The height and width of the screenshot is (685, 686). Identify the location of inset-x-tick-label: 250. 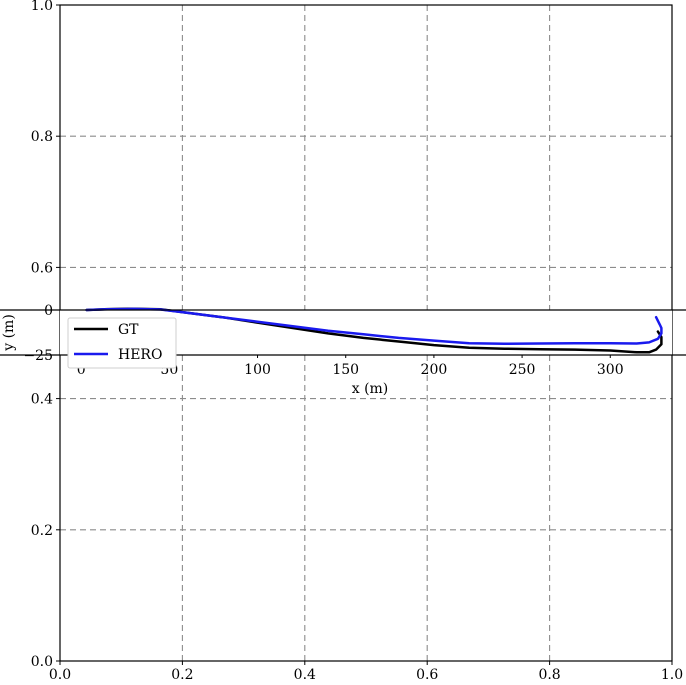
(522, 370).